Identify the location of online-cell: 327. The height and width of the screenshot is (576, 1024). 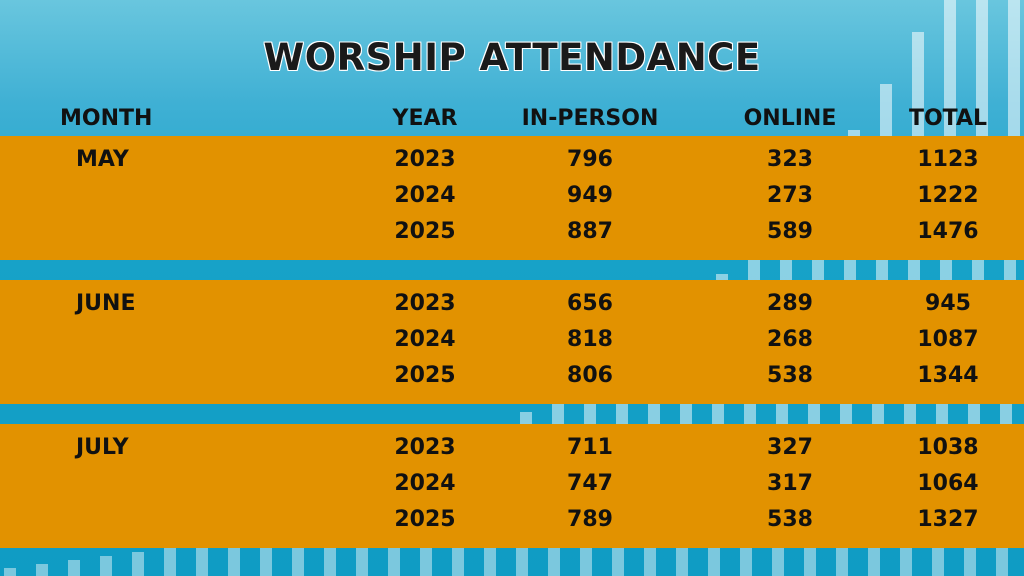
(790, 447).